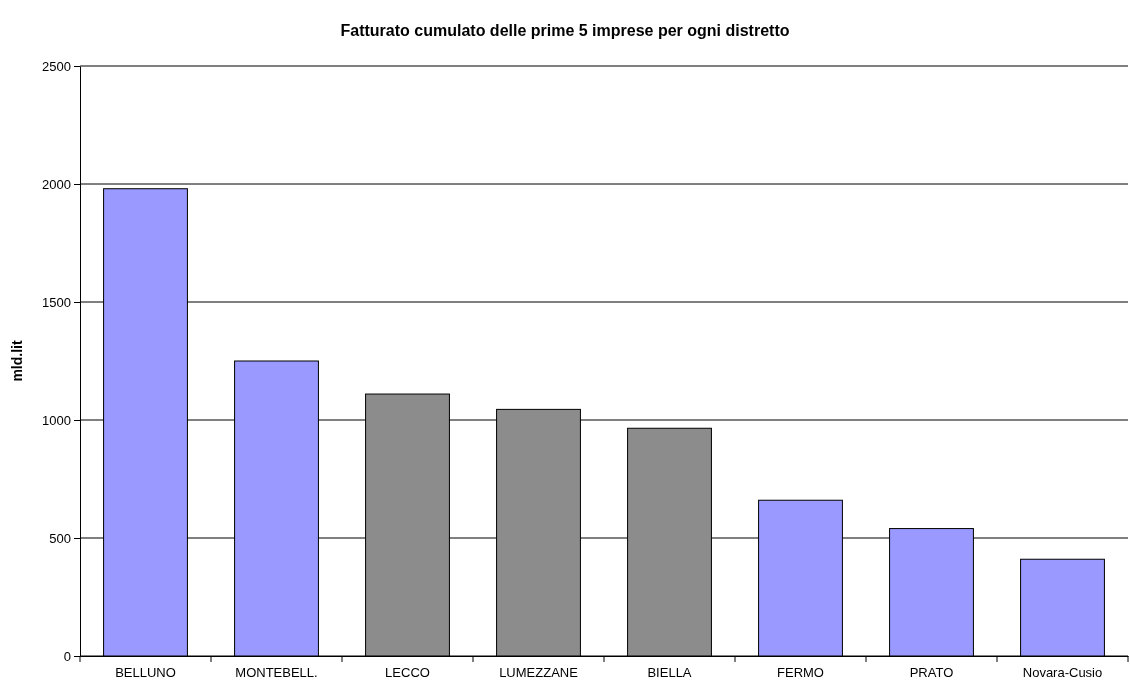  Describe the element at coordinates (56, 66) in the screenshot. I see `y-tick-label: 2500` at that location.